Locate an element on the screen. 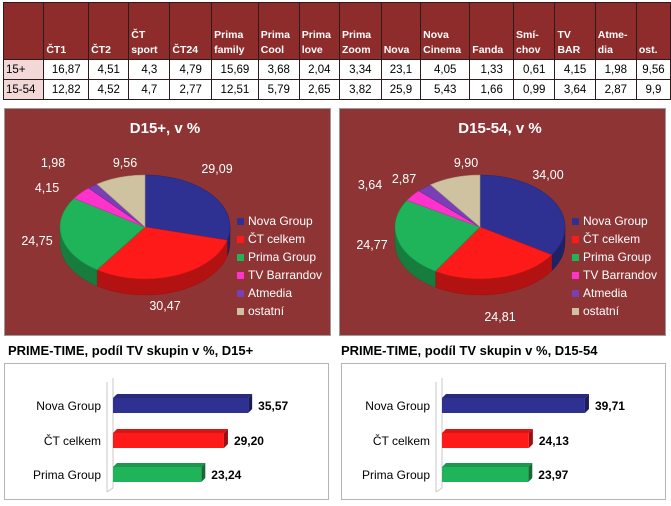 The image size is (671, 506). bar-value-label: 24,13 is located at coordinates (554, 441).